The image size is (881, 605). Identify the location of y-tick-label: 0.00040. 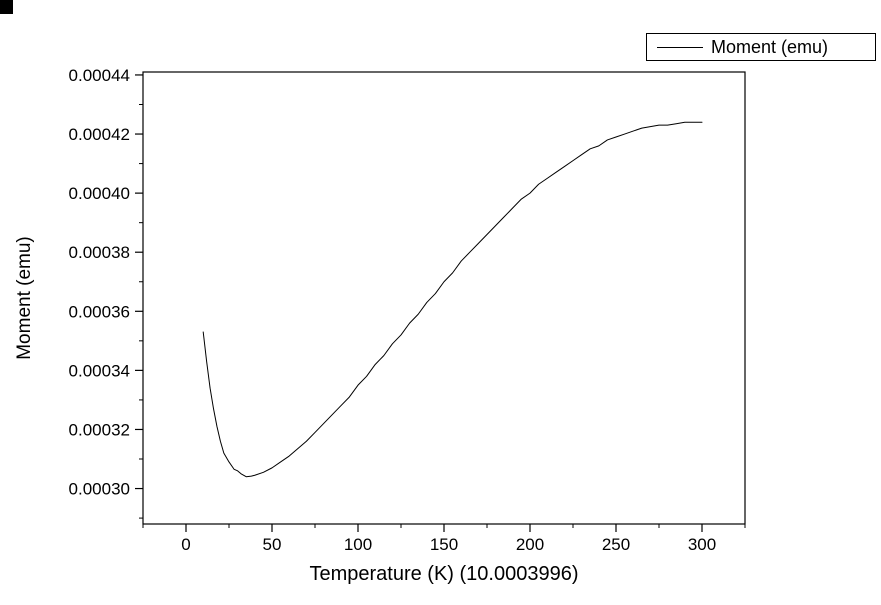
(99, 193).